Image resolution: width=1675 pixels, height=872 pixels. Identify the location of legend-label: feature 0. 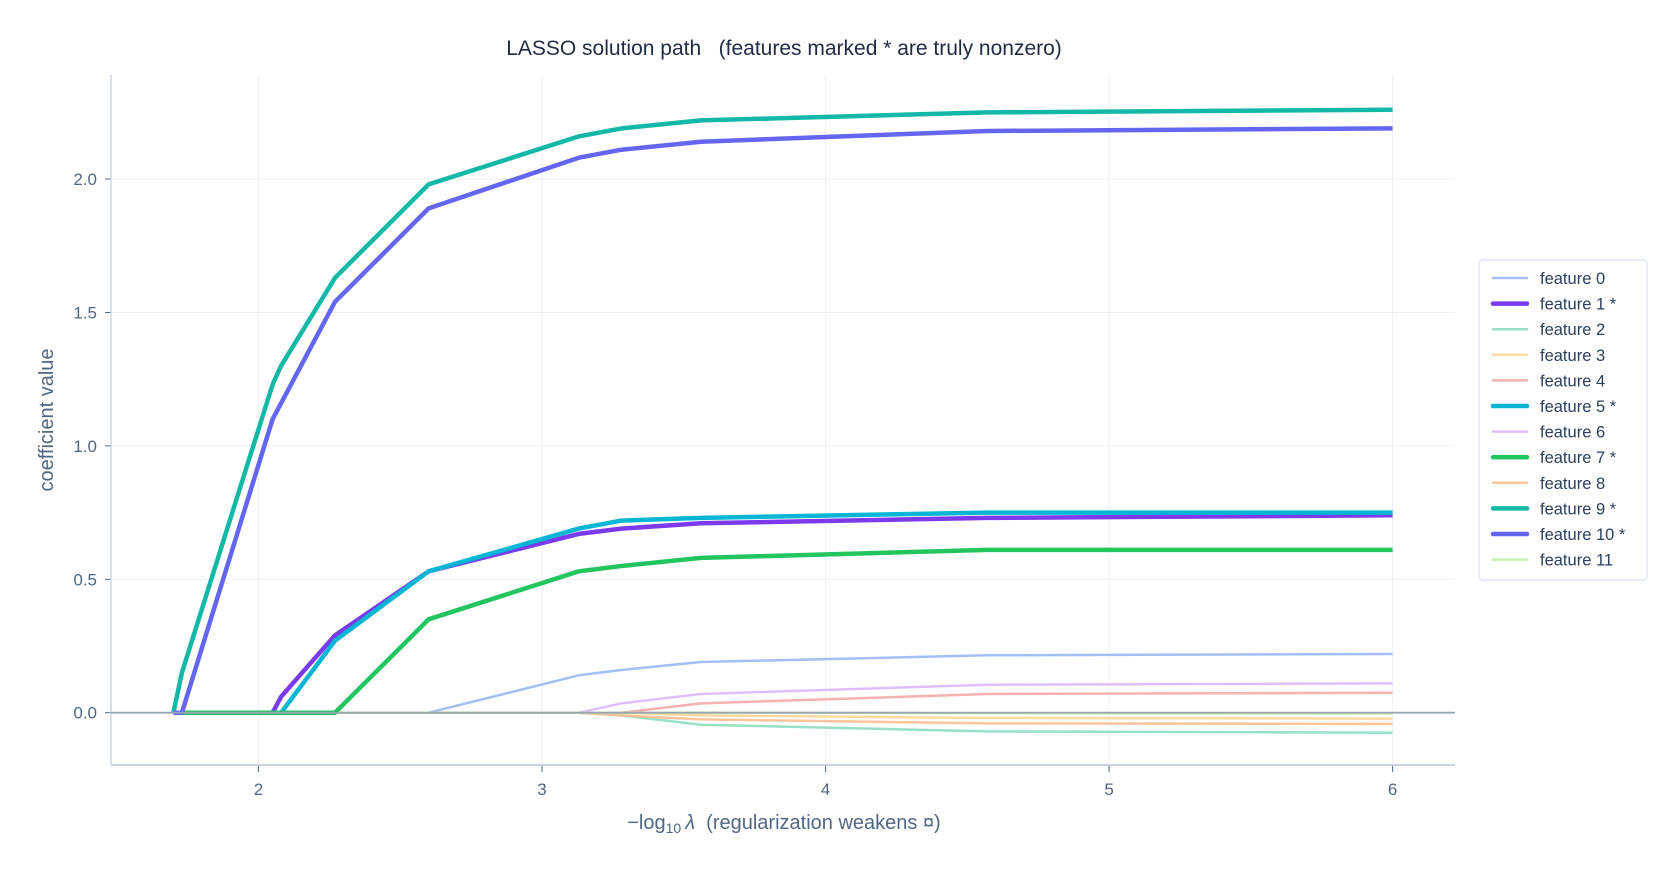
(1572, 279).